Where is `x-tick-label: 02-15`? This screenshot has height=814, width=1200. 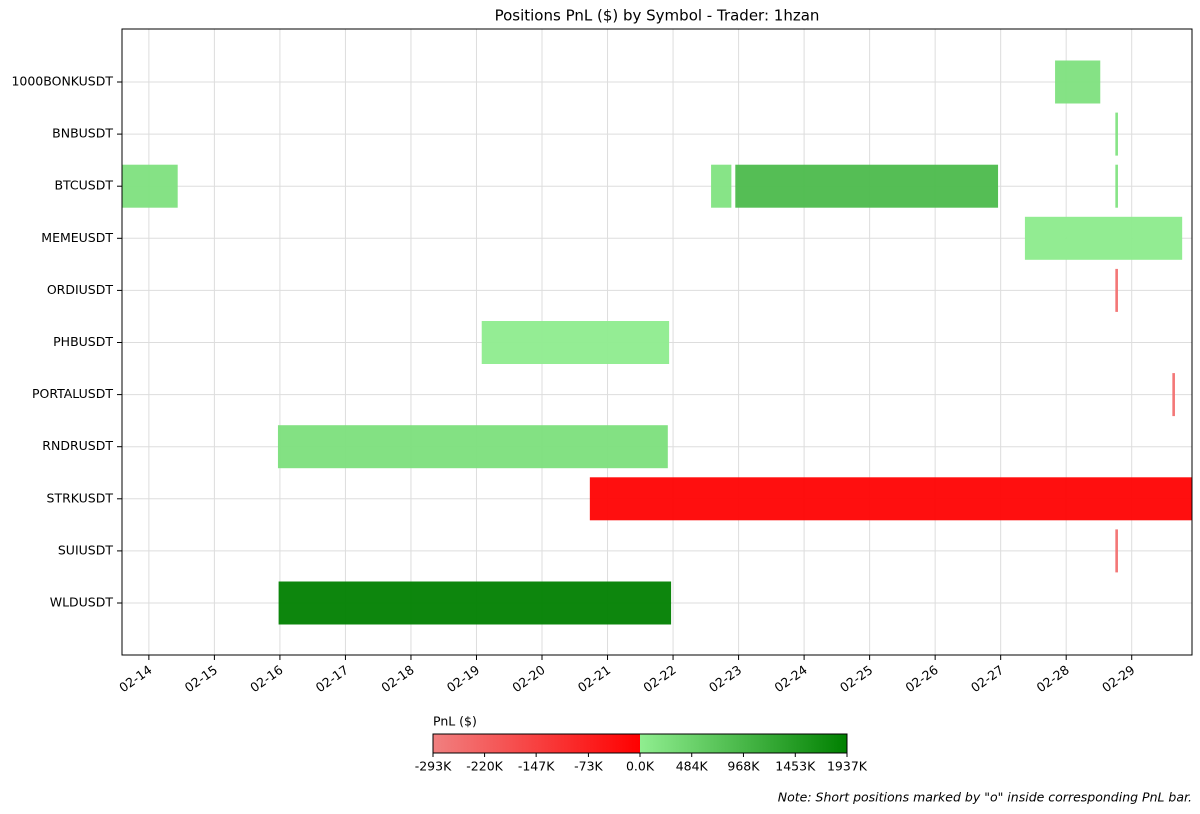
x-tick-label: 02-15 is located at coordinates (201, 678).